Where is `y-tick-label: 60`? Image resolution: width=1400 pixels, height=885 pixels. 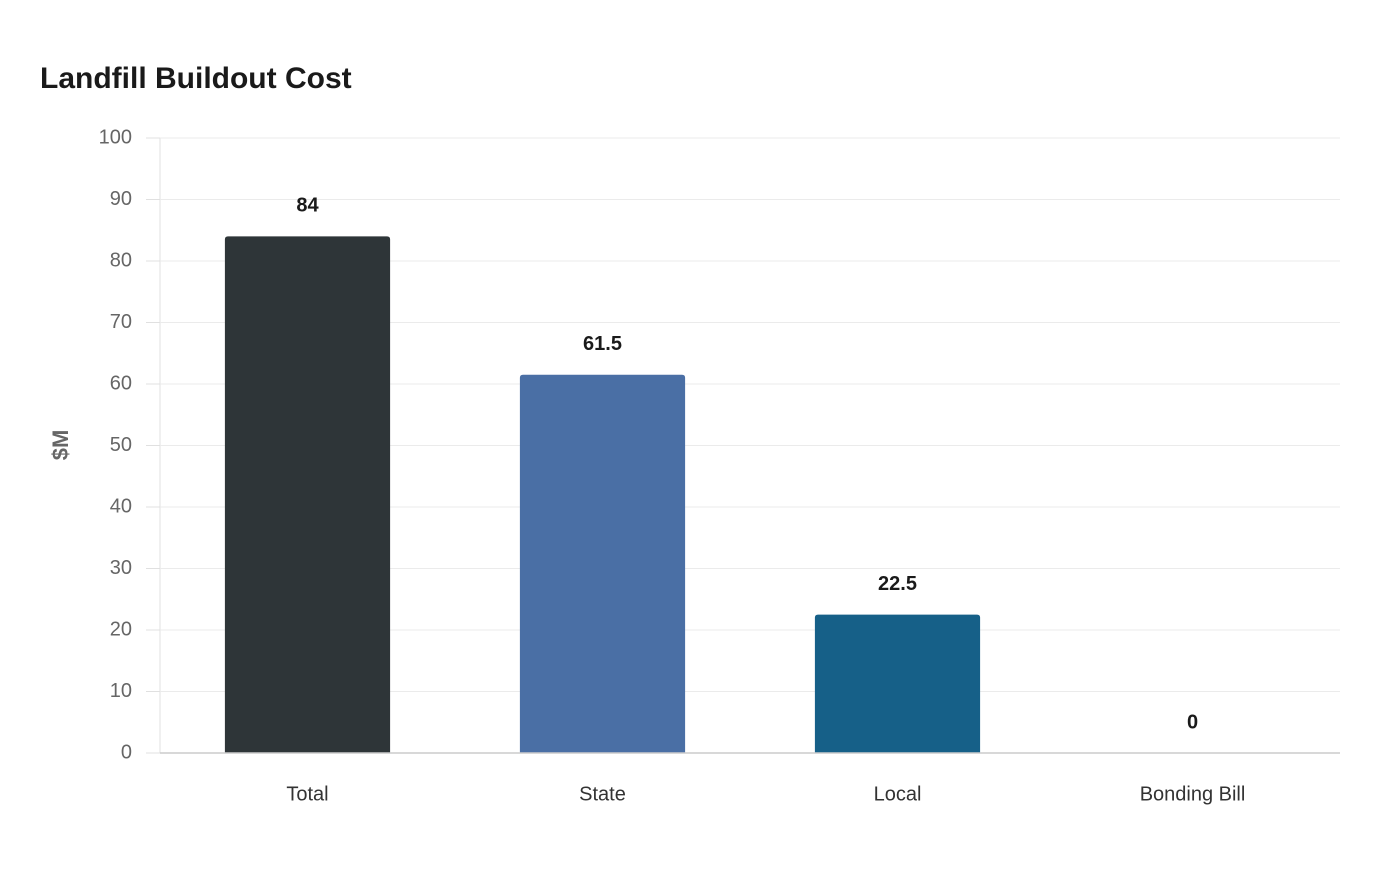
y-tick-label: 60 is located at coordinates (121, 383).